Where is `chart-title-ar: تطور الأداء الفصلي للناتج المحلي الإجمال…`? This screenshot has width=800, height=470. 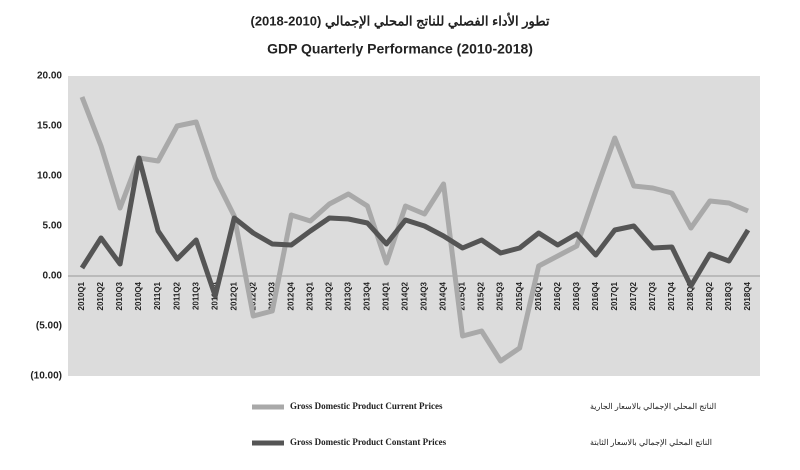
chart-title-ar: تطور الأداء الفصلي للناتج المحلي الإجمال… is located at coordinates (399, 20).